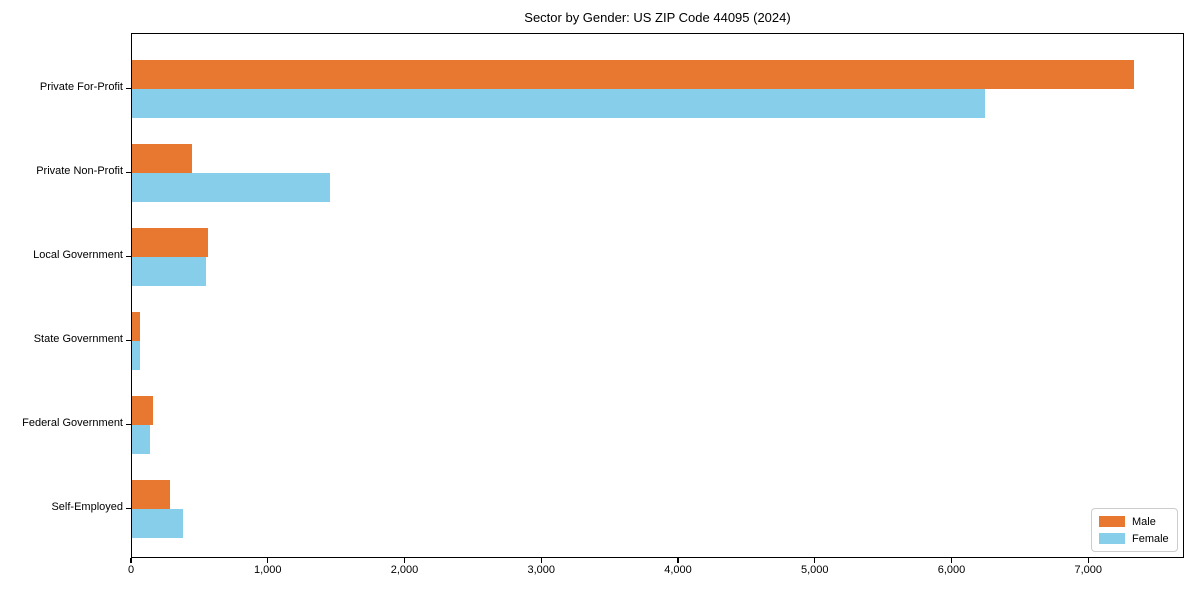 This screenshot has height=600, width=1200. Describe the element at coordinates (1144, 521) in the screenshot. I see `legend-label-male: Male` at that location.